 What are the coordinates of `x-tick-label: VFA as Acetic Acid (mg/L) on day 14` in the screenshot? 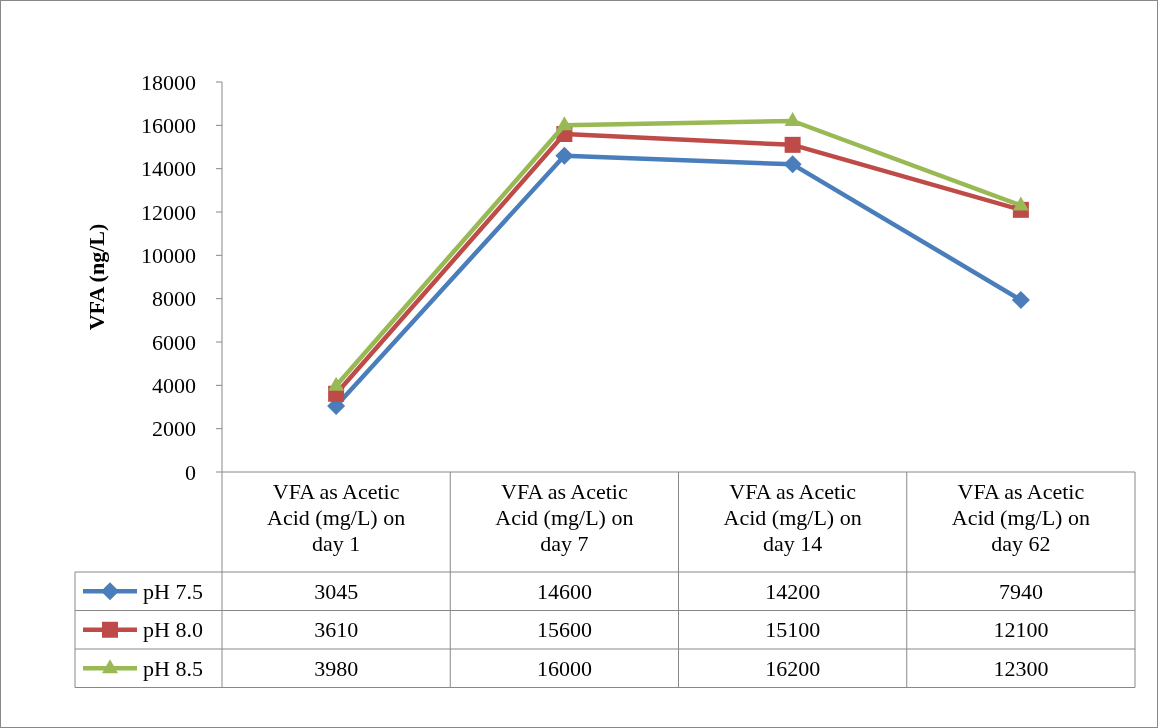 It's located at (792, 517).